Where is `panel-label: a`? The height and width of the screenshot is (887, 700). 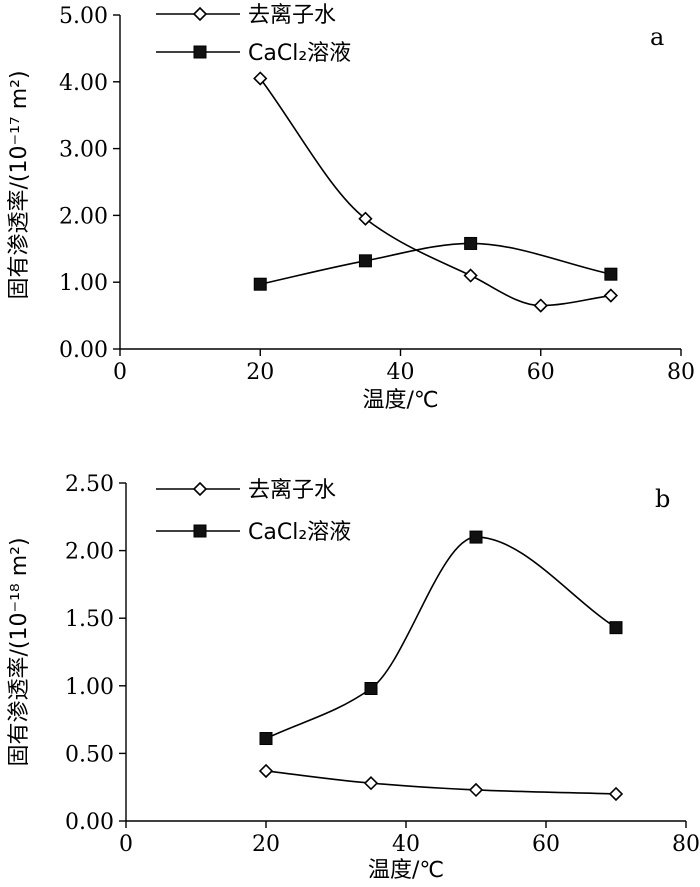
panel-label: a is located at coordinates (657, 37).